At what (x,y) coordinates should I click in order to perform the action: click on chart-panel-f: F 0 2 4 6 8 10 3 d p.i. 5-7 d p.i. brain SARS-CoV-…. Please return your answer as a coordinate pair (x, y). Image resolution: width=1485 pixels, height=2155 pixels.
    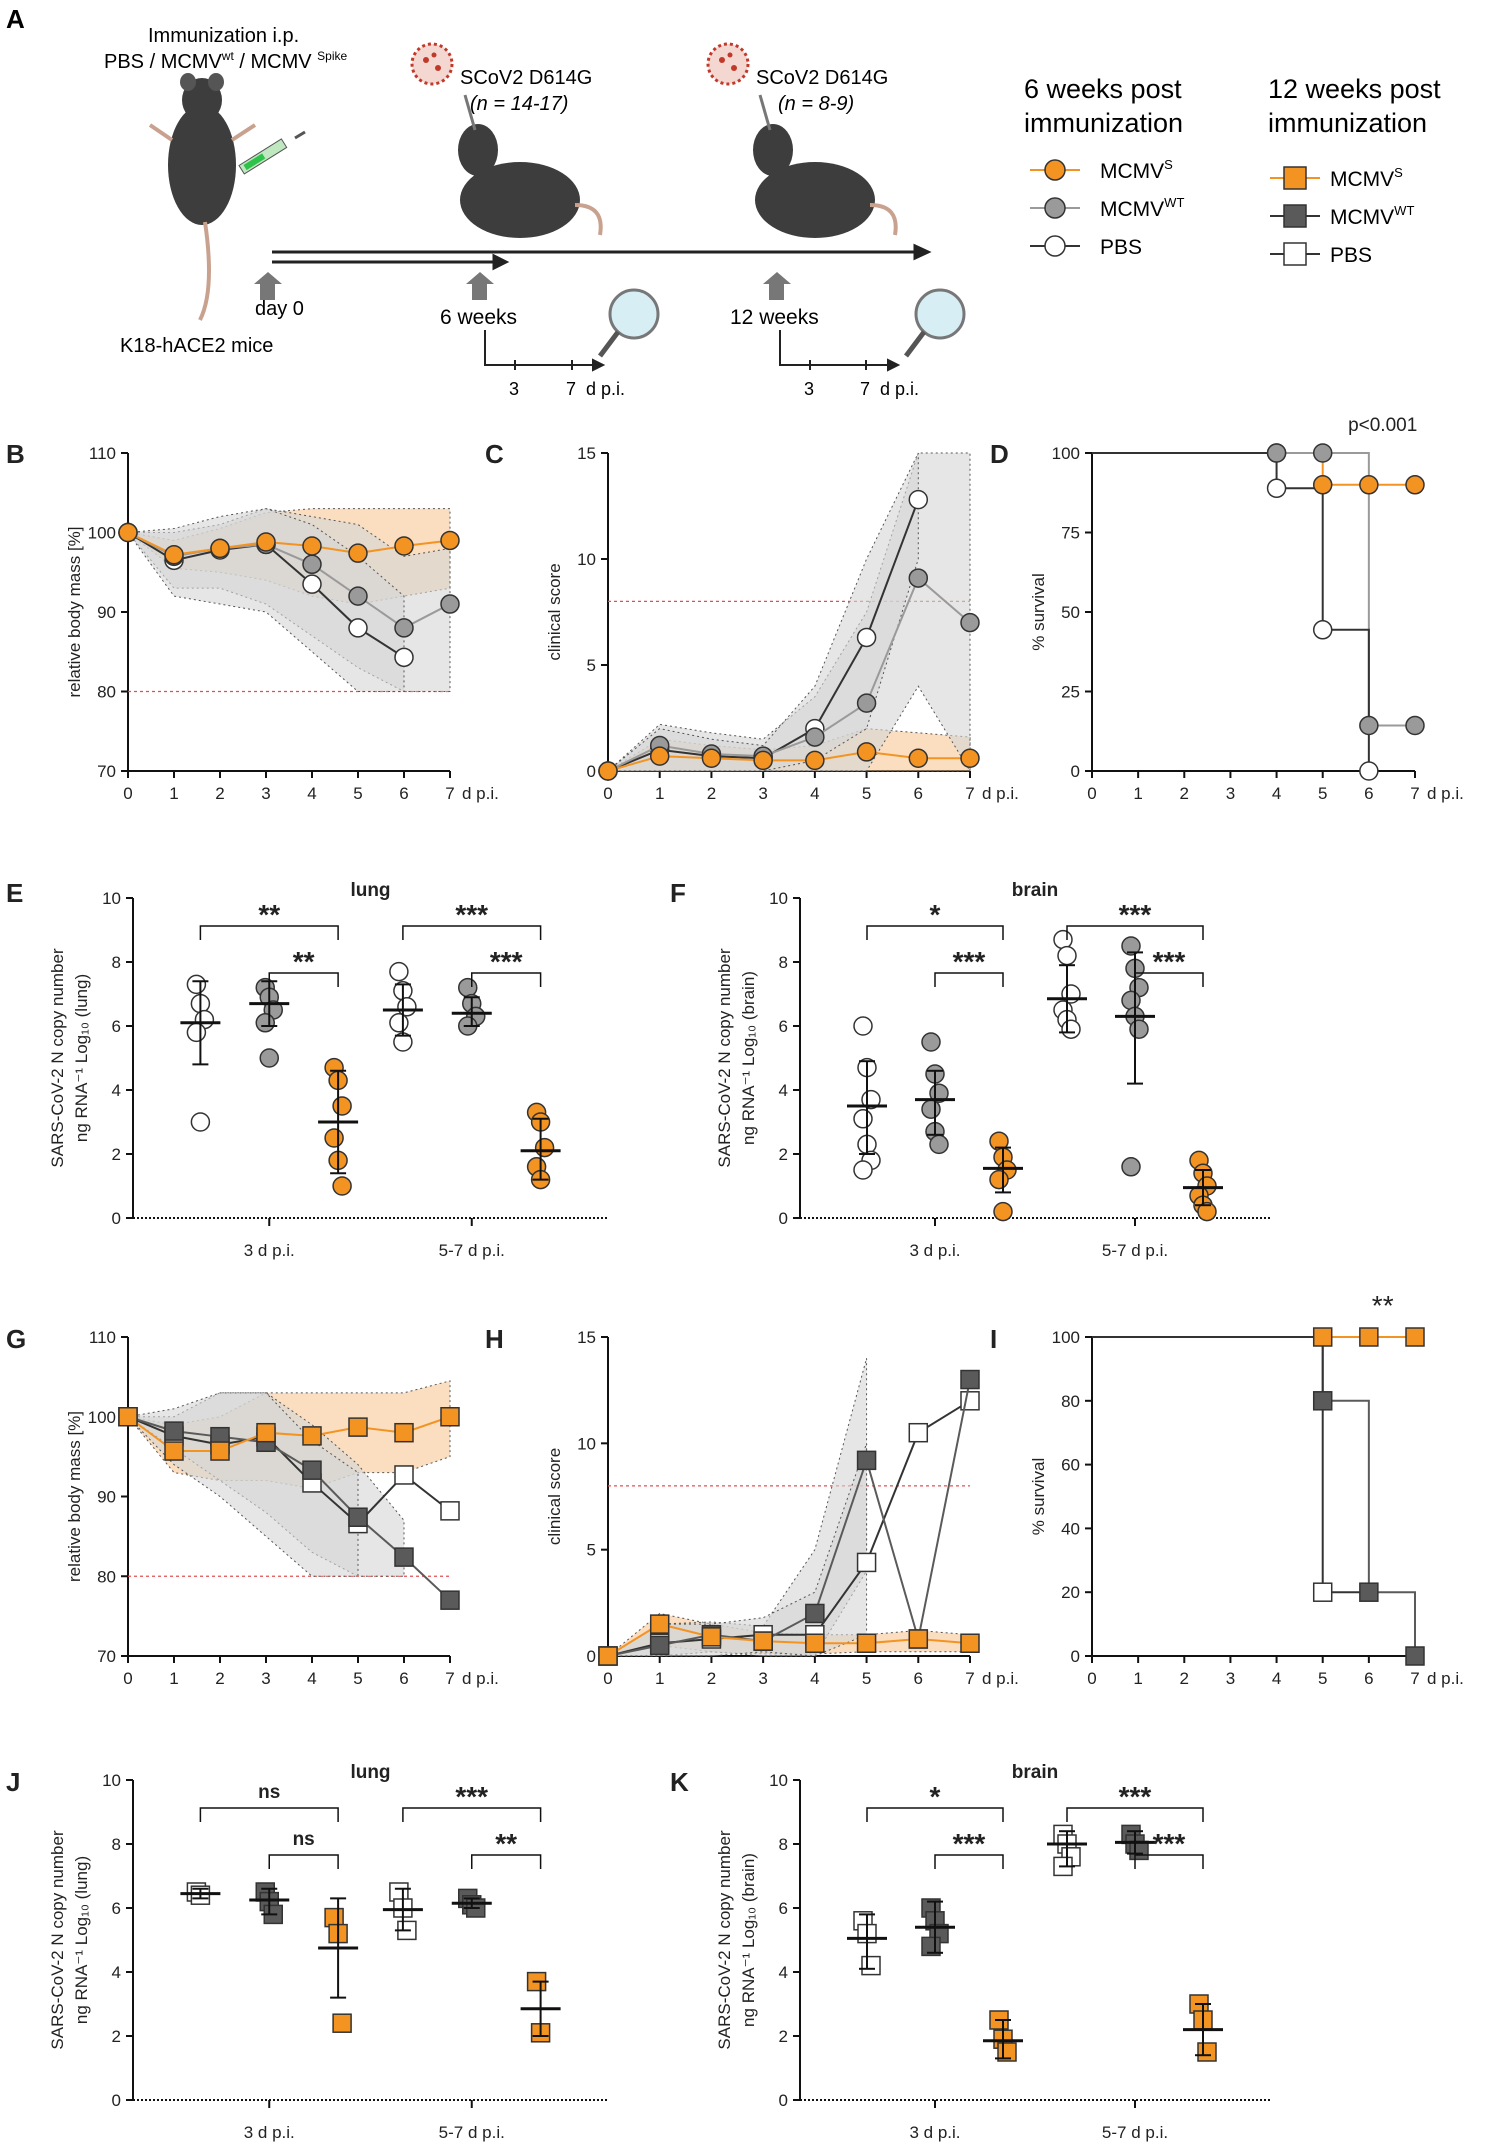
    Looking at the image, I should click on (970, 1069).